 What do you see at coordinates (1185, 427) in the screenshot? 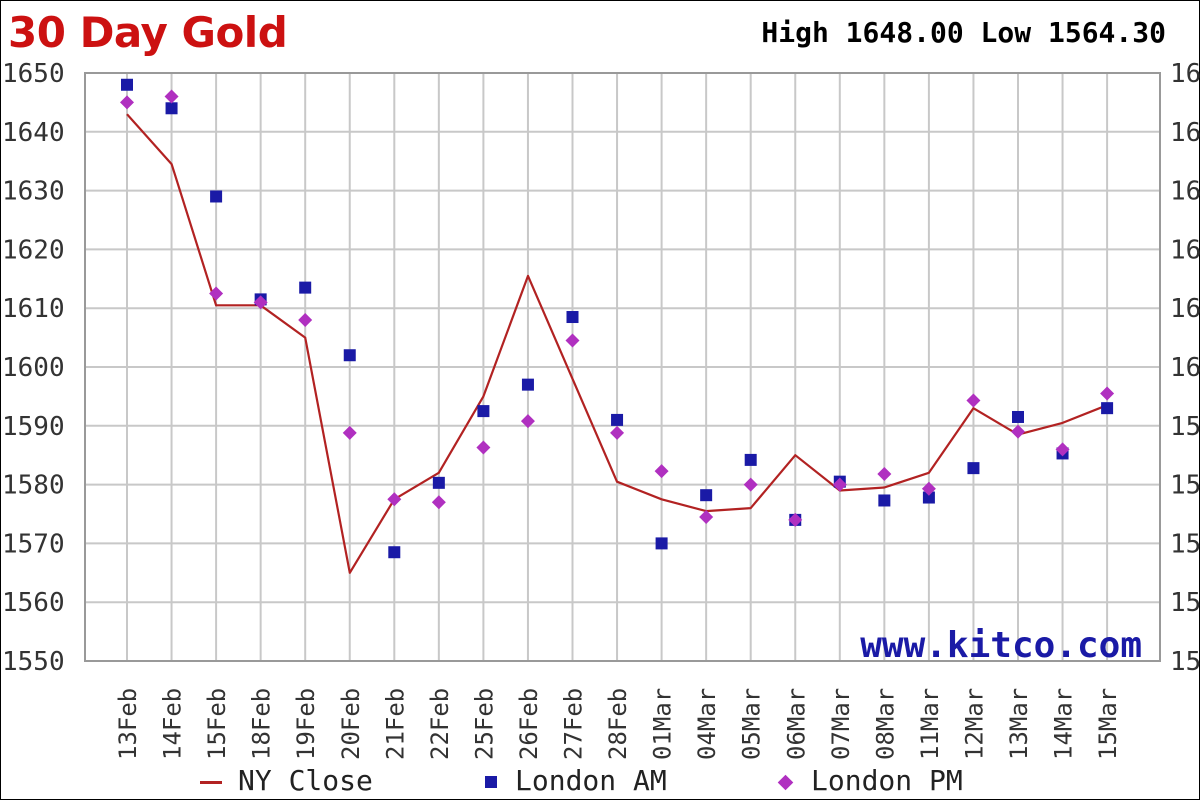
I see `right-tick-label-4: 15` at bounding box center [1185, 427].